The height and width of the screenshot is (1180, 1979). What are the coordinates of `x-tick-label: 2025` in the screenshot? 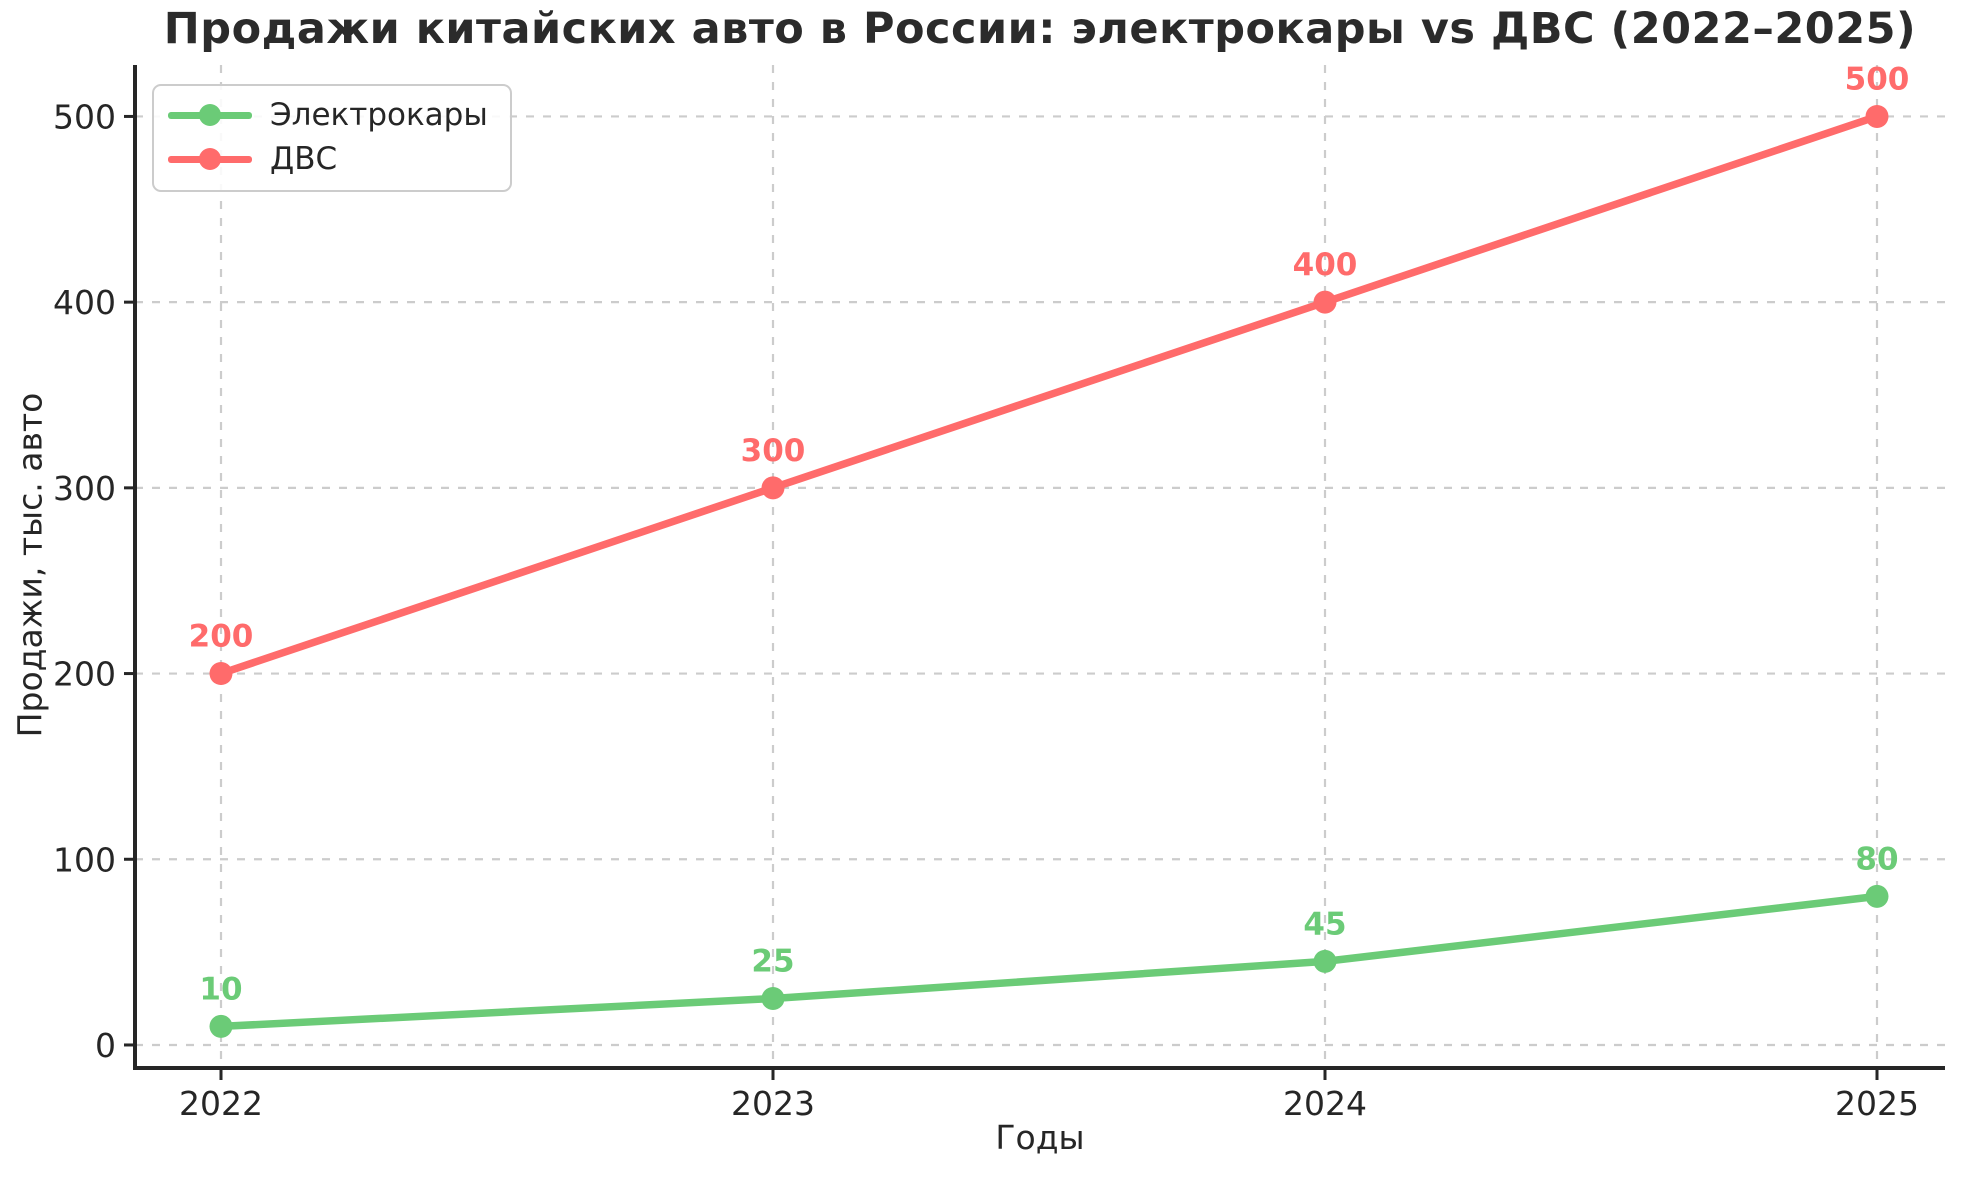 It's located at (1877, 1103).